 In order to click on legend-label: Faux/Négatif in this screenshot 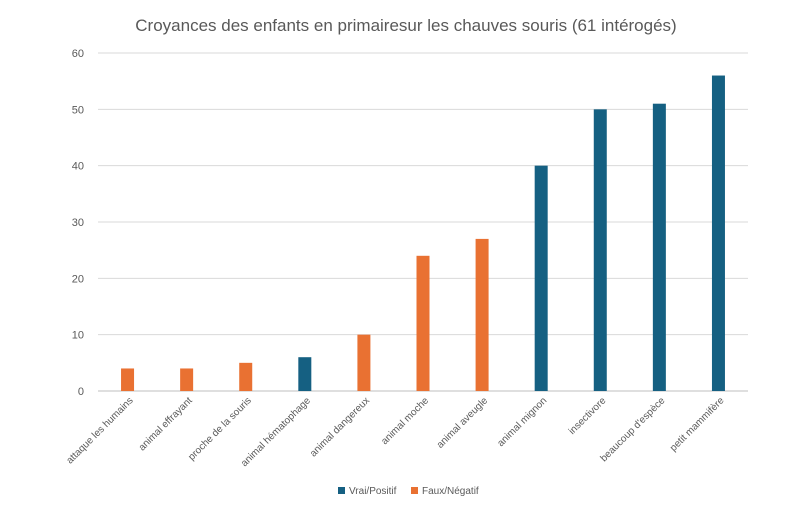, I will do `click(450, 491)`.